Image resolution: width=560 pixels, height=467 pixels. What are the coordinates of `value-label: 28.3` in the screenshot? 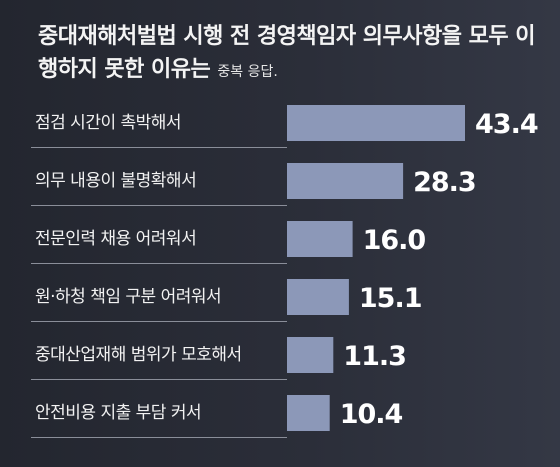 It's located at (444, 182).